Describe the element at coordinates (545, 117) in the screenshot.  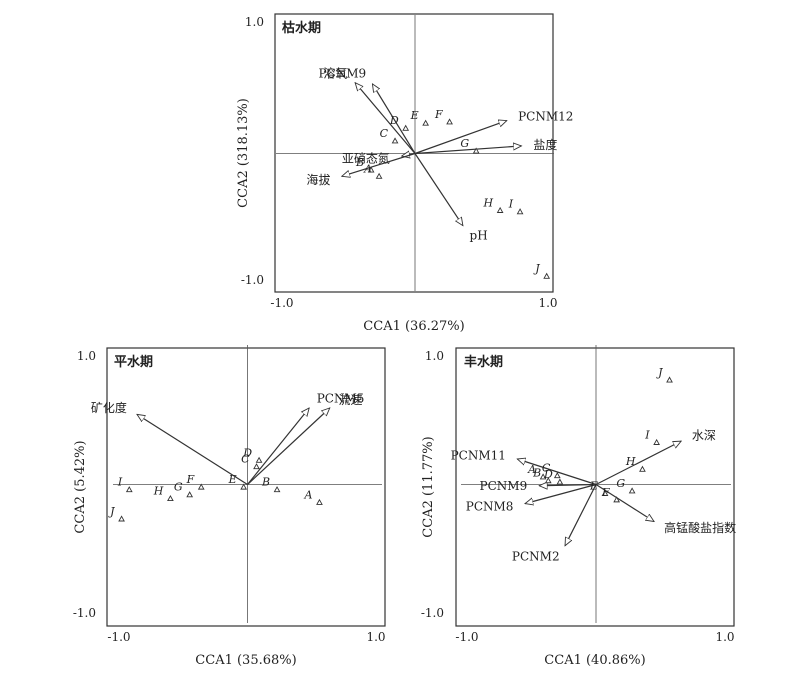
I see `vector-label: PCNM12` at that location.